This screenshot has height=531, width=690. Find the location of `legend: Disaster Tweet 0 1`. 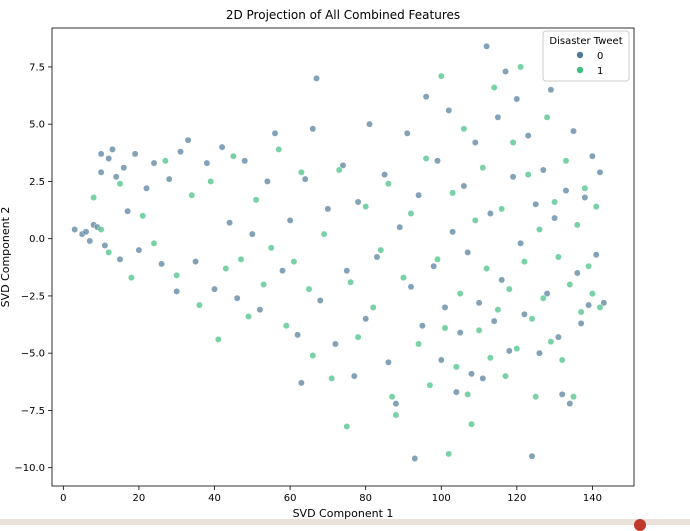

legend: Disaster Tweet 0 1 is located at coordinates (586, 56).